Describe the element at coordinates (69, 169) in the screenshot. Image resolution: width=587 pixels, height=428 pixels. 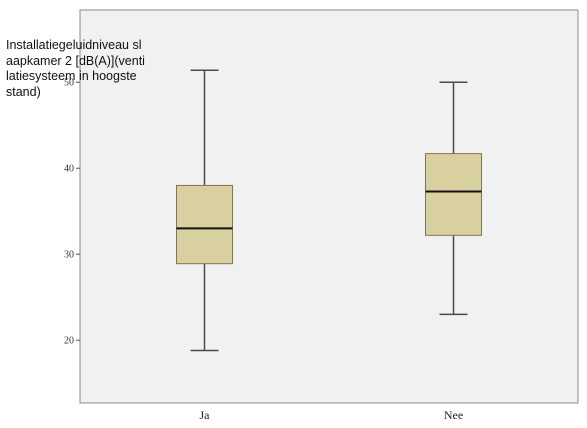
I see `y-tick-label: 40` at that location.